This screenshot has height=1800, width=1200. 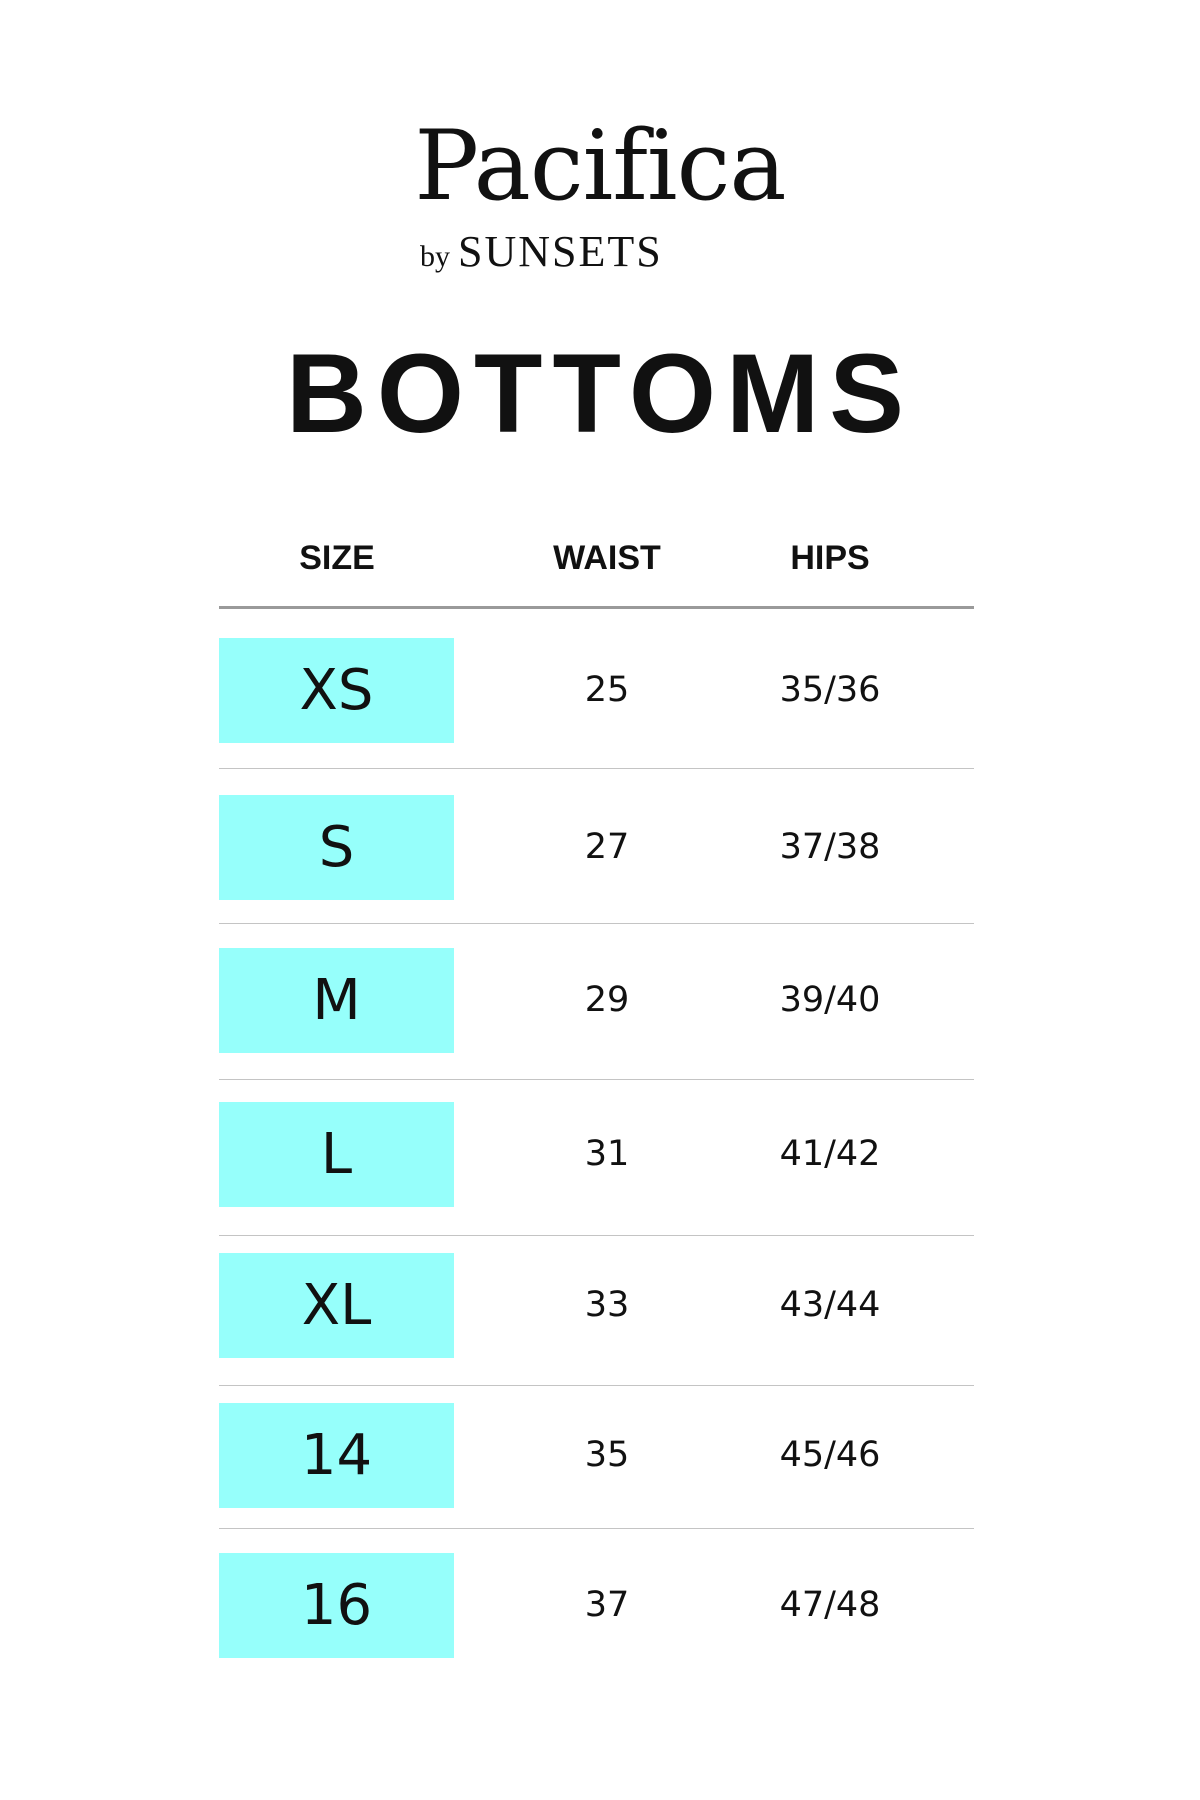 I want to click on header-hips: HIPS, so click(x=830, y=558).